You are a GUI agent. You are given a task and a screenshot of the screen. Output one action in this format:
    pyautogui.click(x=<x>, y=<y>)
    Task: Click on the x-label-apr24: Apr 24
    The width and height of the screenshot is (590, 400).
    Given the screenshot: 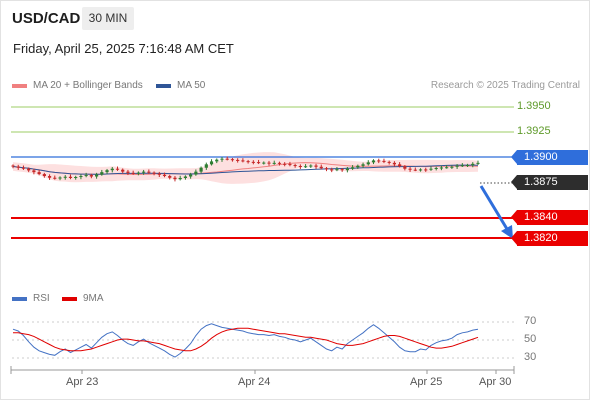 What is the action you would take?
    pyautogui.click(x=254, y=382)
    